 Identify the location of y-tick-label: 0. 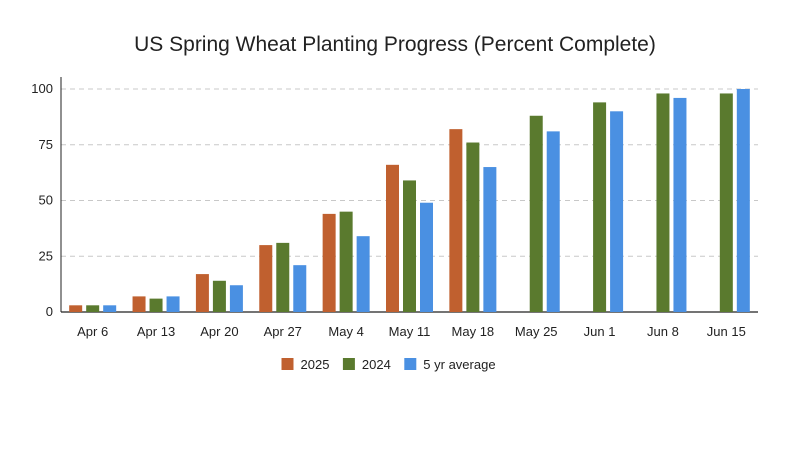
(49, 311).